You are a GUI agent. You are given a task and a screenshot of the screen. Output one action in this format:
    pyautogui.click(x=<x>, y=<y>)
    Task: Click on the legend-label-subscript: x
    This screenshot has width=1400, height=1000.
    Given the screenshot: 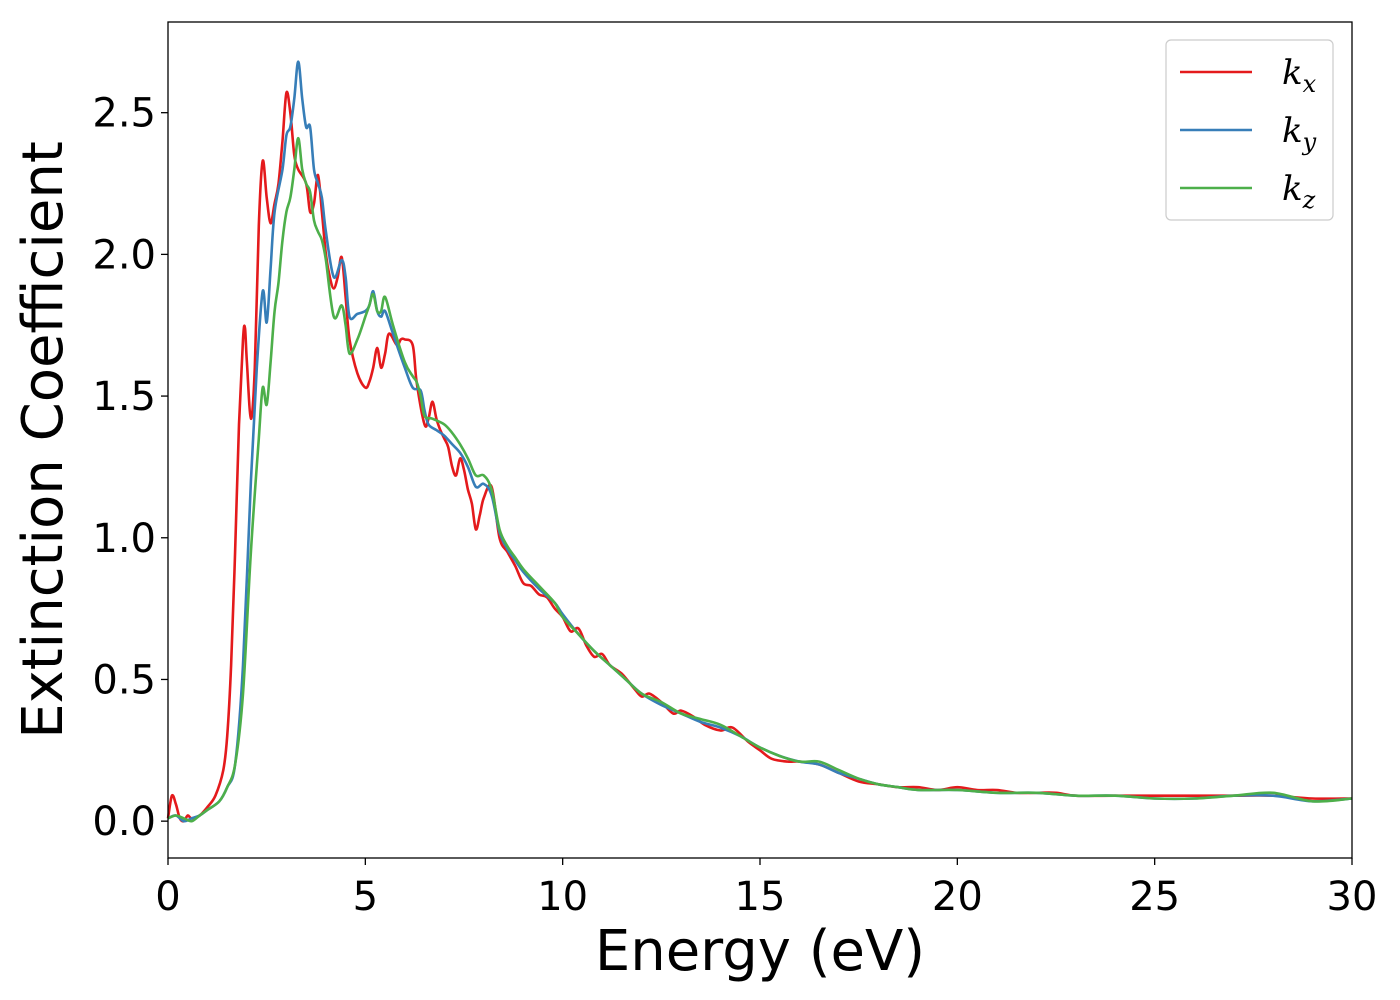 What is the action you would take?
    pyautogui.click(x=1310, y=84)
    